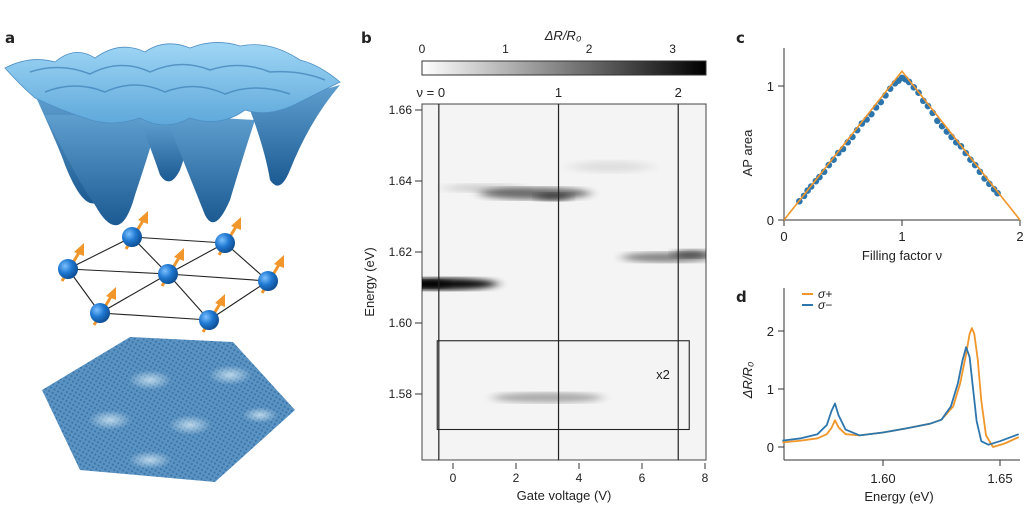 Image resolution: width=1024 pixels, height=509 pixels. Describe the element at coordinates (168, 409) in the screenshot. I see `moire-lattice-hexagon` at that location.